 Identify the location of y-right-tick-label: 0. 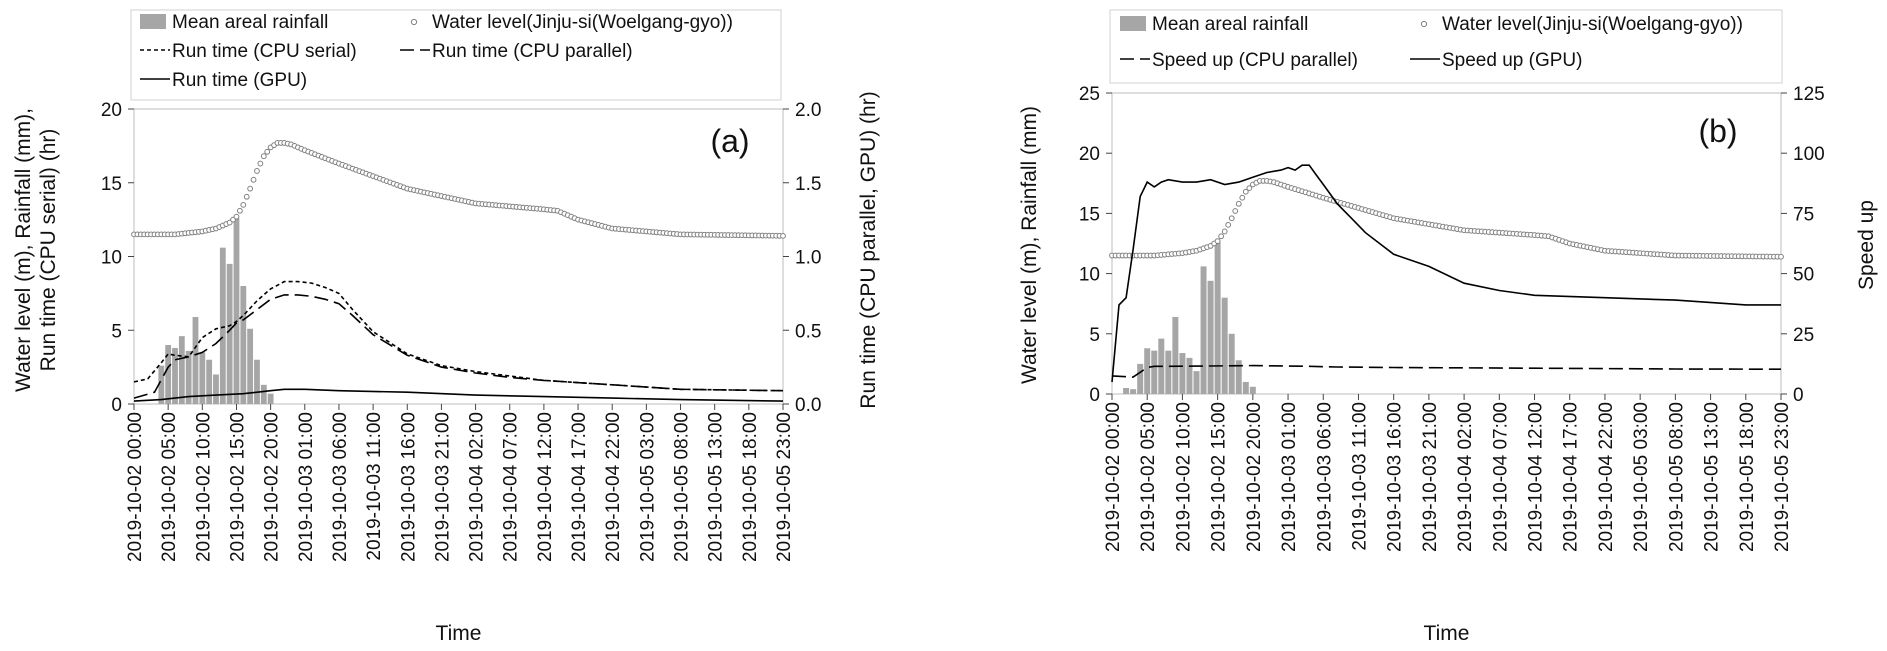
(1798, 395).